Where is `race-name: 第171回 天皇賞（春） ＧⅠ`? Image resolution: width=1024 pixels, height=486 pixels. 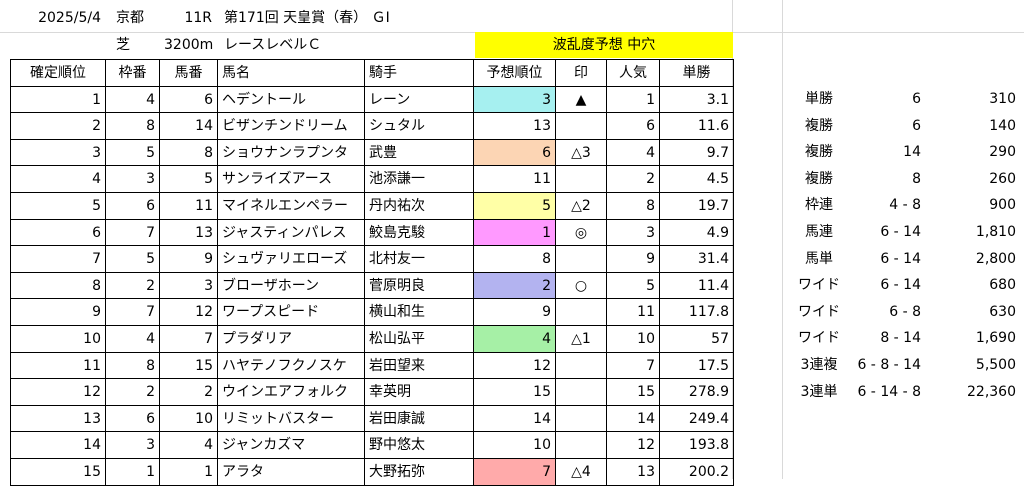 race-name: 第171回 天皇賞（春） ＧⅠ is located at coordinates (307, 18).